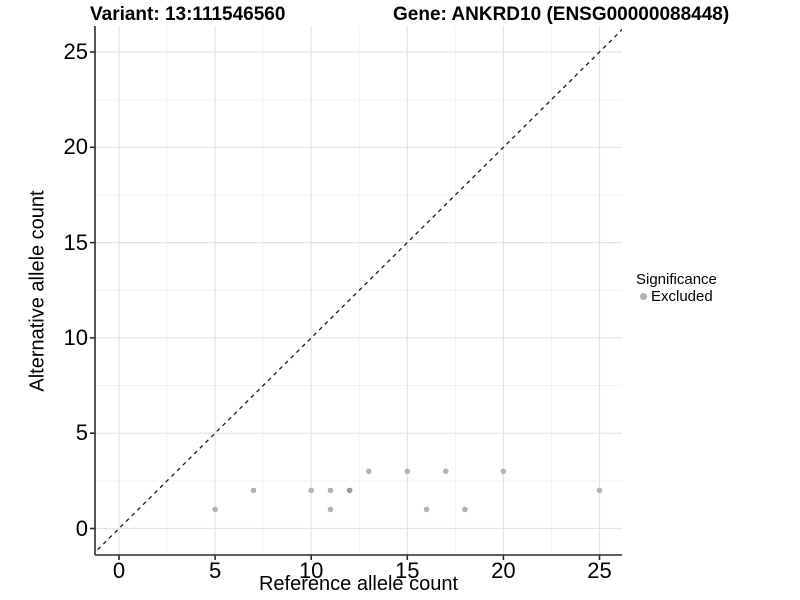 Image resolution: width=800 pixels, height=600 pixels. What do you see at coordinates (311, 570) in the screenshot?
I see `x-tick-label: 10` at bounding box center [311, 570].